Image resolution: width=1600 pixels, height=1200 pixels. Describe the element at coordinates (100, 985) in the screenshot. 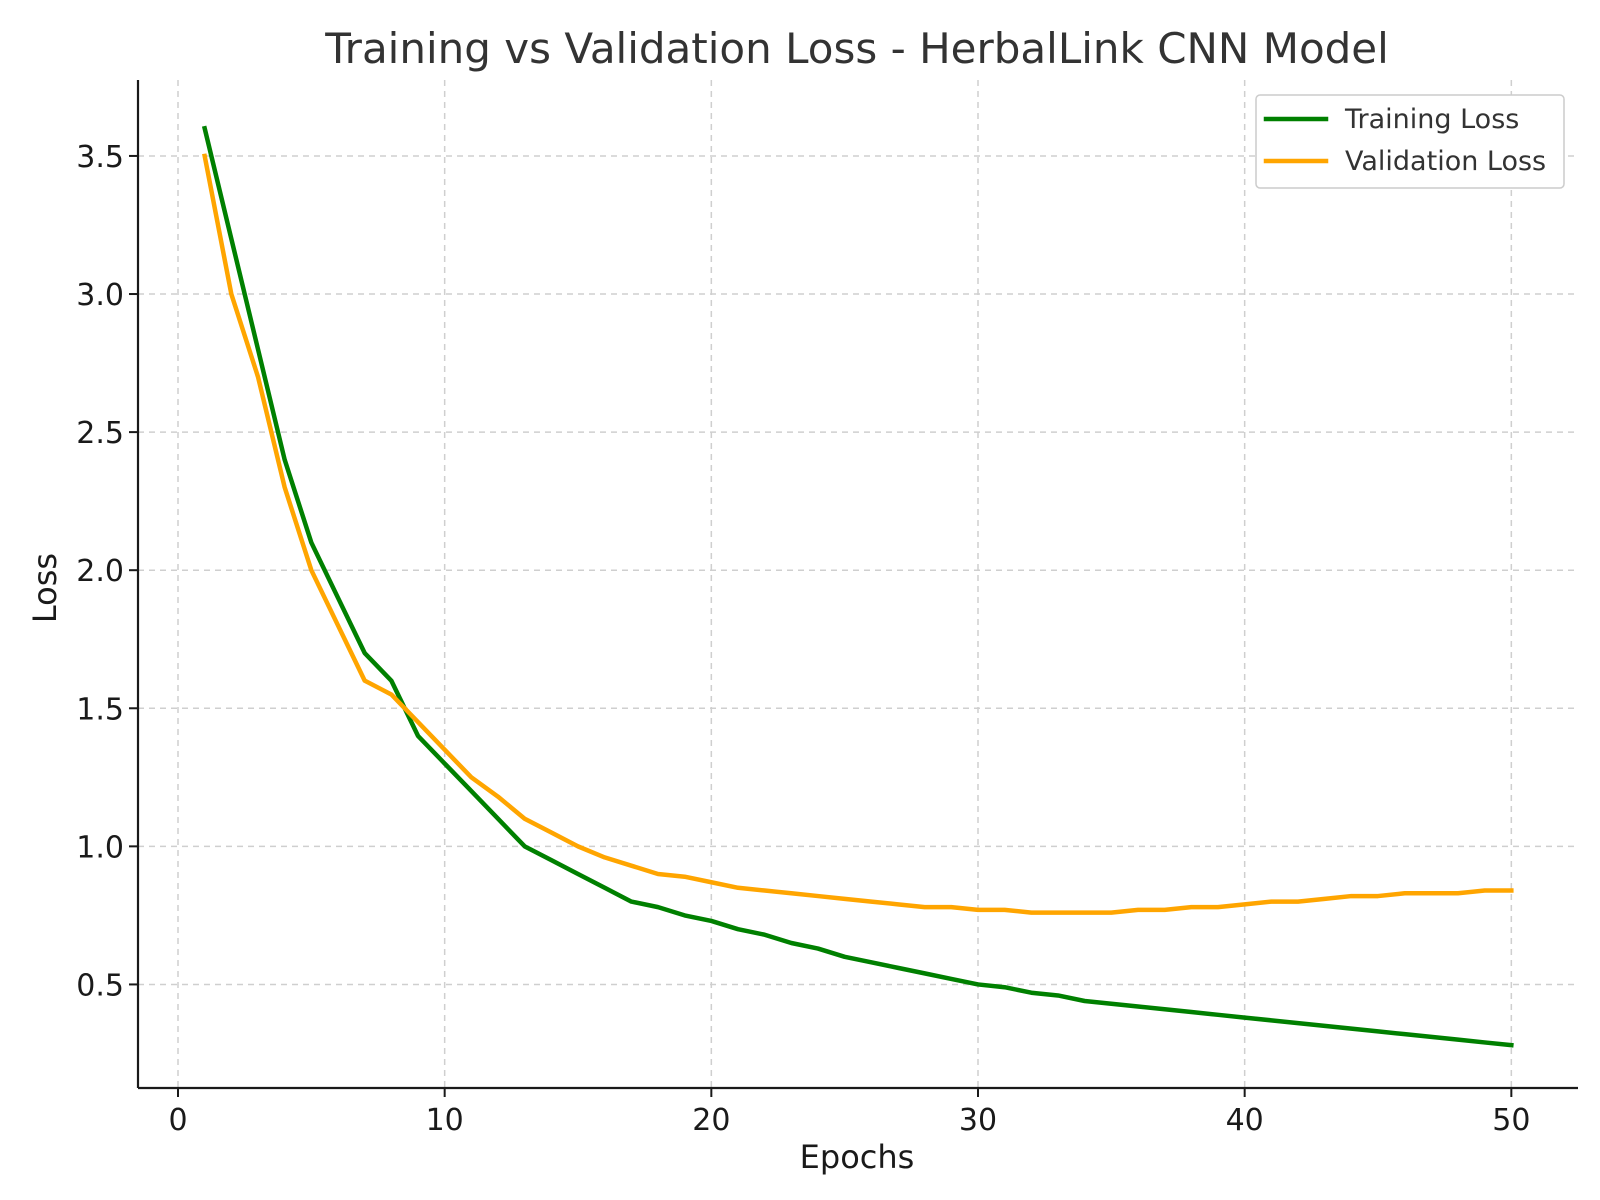

I see `y-tick-label: 0.5` at that location.